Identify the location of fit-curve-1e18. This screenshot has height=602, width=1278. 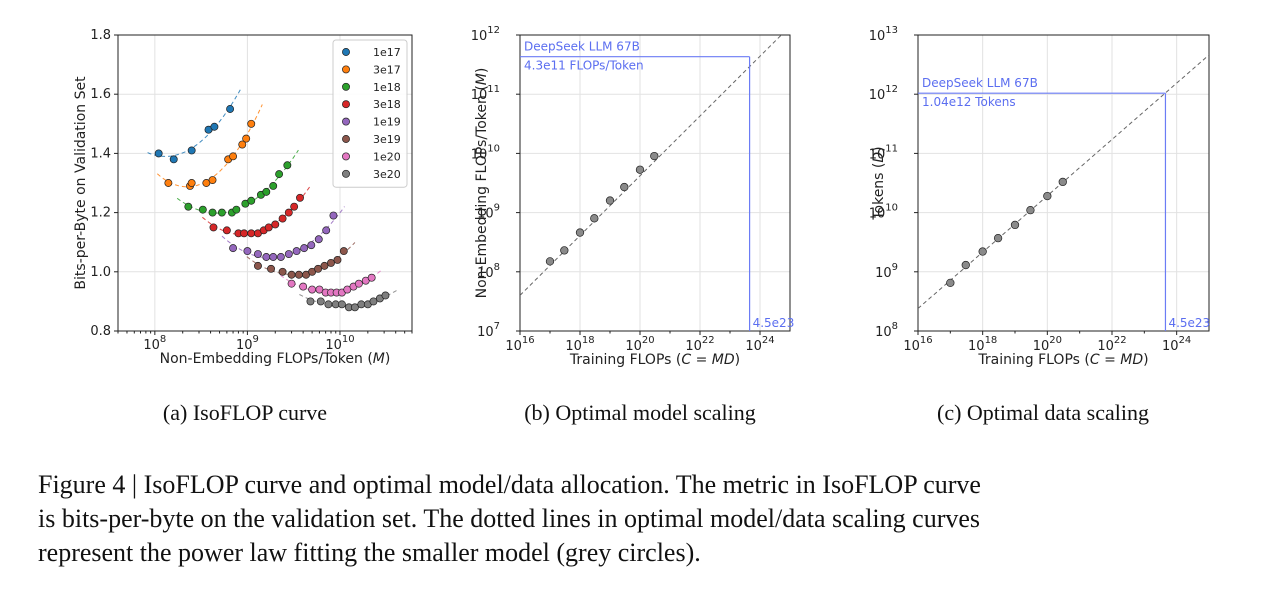
(237, 181).